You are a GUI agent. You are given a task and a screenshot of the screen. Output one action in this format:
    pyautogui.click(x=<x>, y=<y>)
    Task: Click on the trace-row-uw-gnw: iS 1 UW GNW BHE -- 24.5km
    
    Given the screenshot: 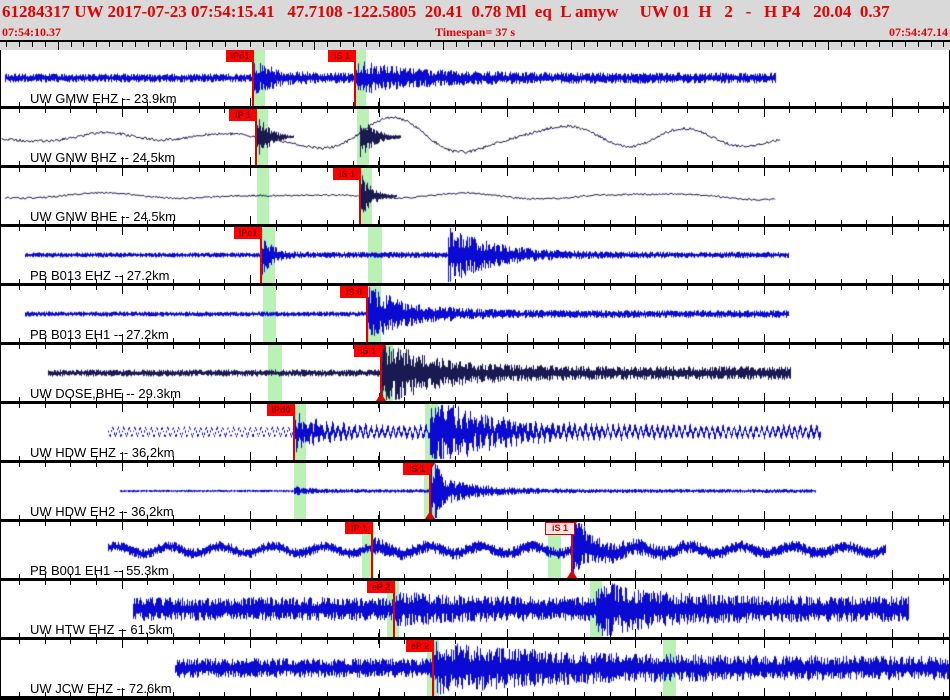 What is the action you would take?
    pyautogui.click(x=475, y=197)
    